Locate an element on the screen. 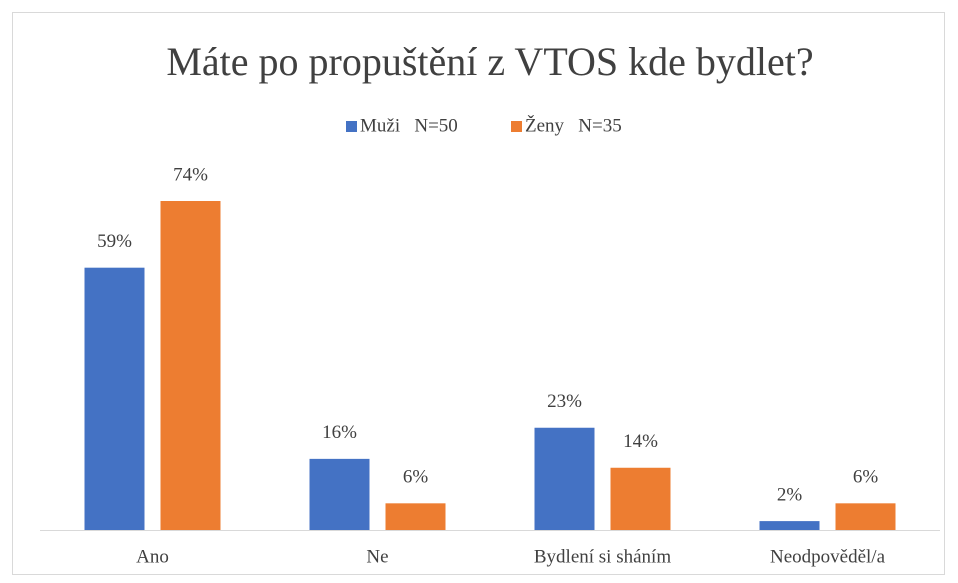 Image resolution: width=958 pixels, height=583 pixels. x-tick-label: Neodpověděl/a is located at coordinates (828, 556).